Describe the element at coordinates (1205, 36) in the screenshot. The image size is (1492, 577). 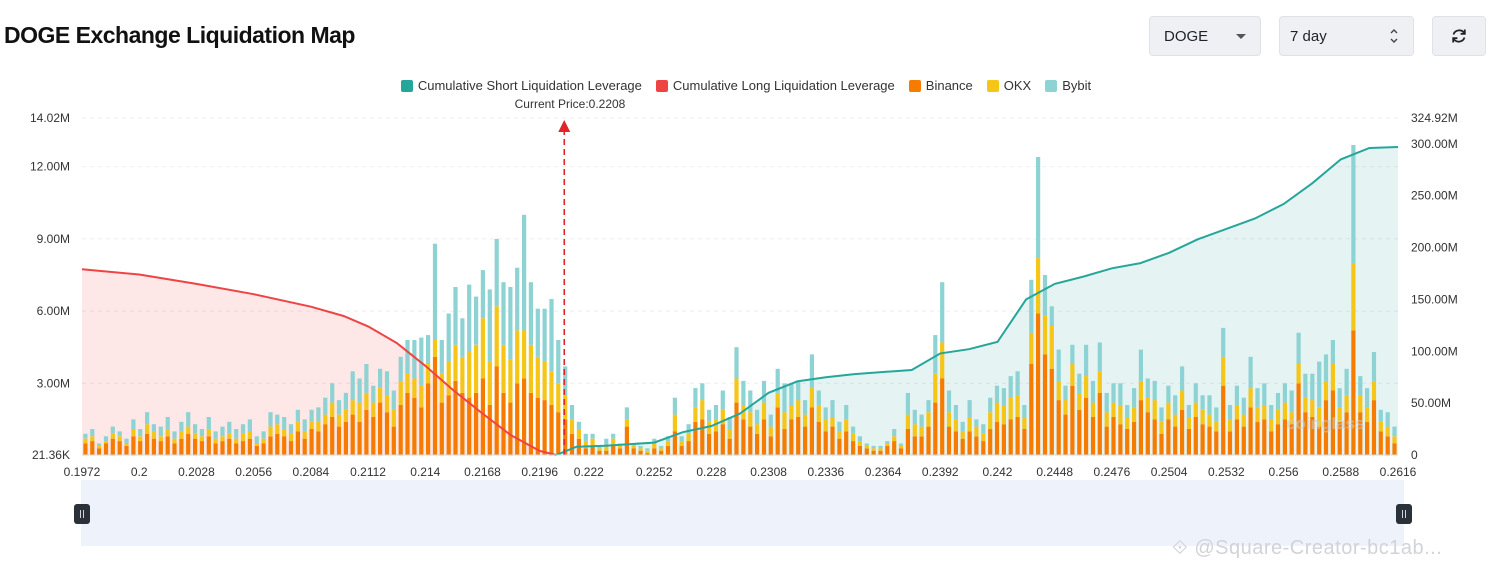
I see `coin-select: DOGE` at that location.